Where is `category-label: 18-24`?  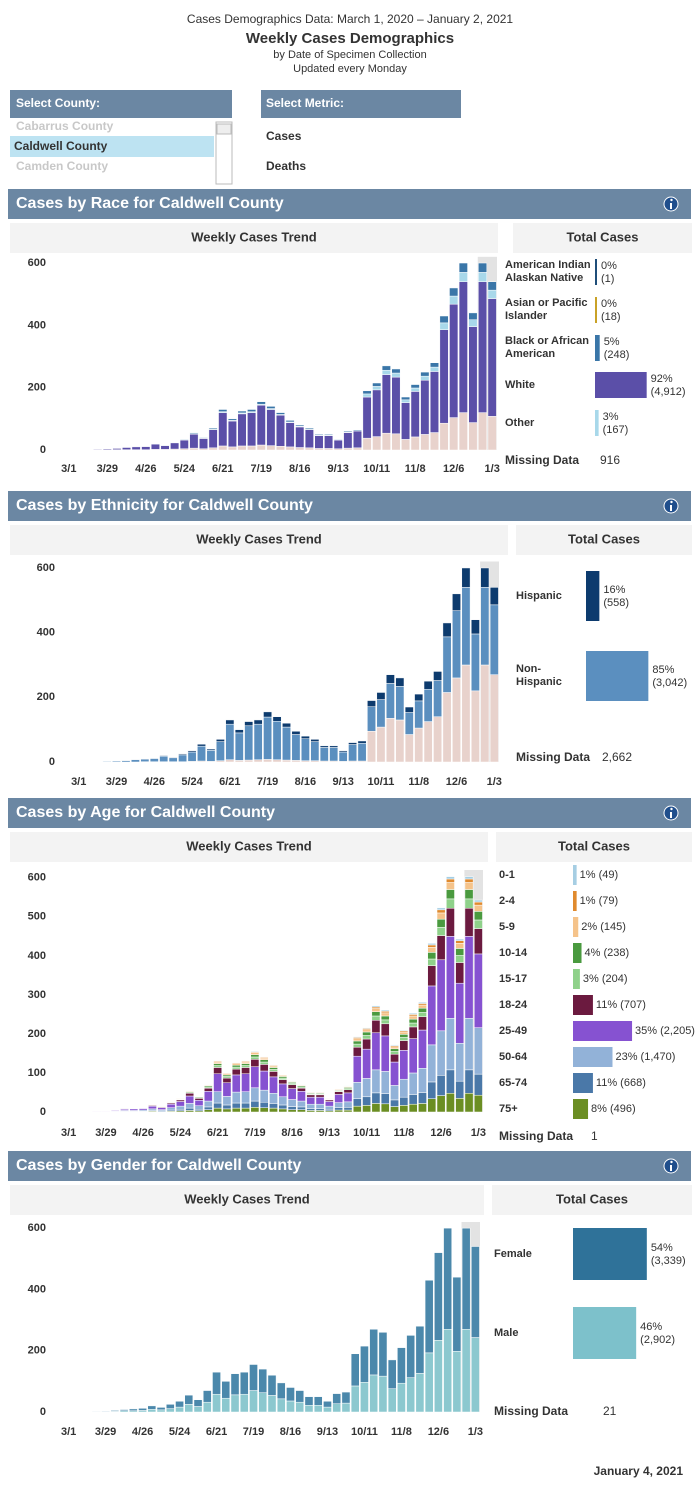 category-label: 18-24 is located at coordinates (513, 1004).